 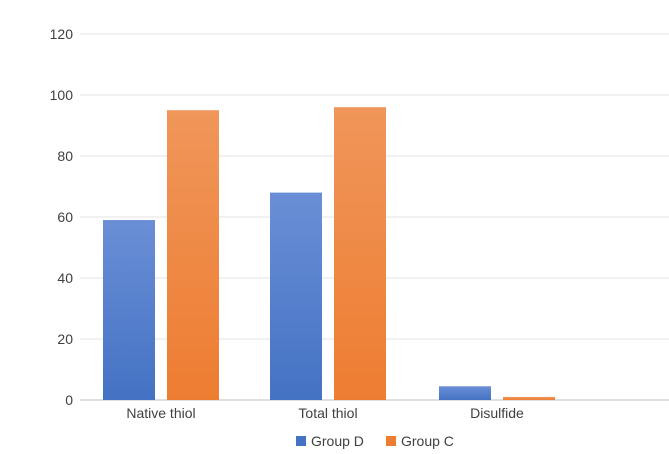 What do you see at coordinates (337, 441) in the screenshot?
I see `legend-label: Group D` at bounding box center [337, 441].